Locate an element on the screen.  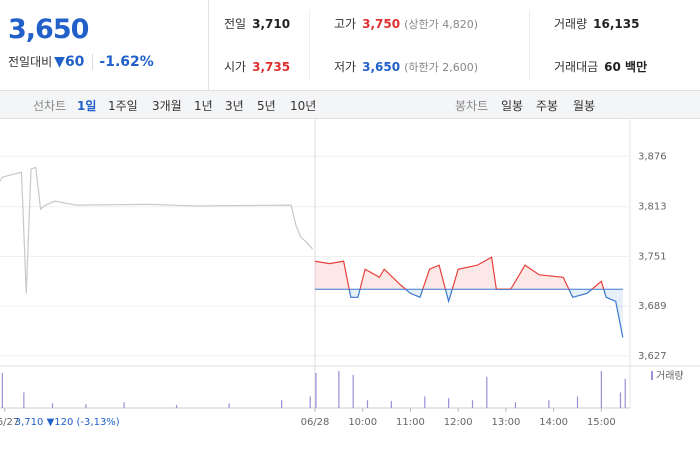
stat: 고가 3,750 (상한가 4,820) is located at coordinates (406, 23).